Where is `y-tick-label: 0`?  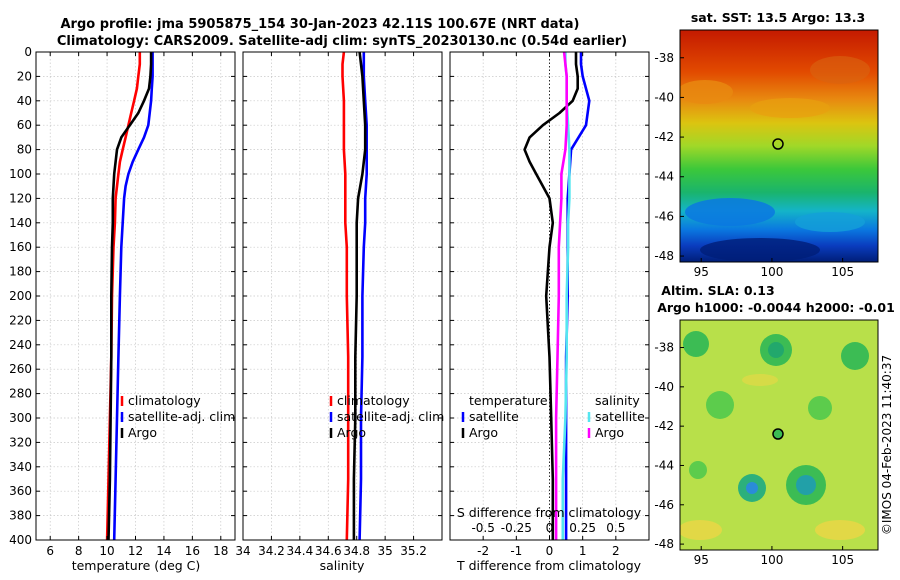
y-tick-label: 0 is located at coordinates (28, 52).